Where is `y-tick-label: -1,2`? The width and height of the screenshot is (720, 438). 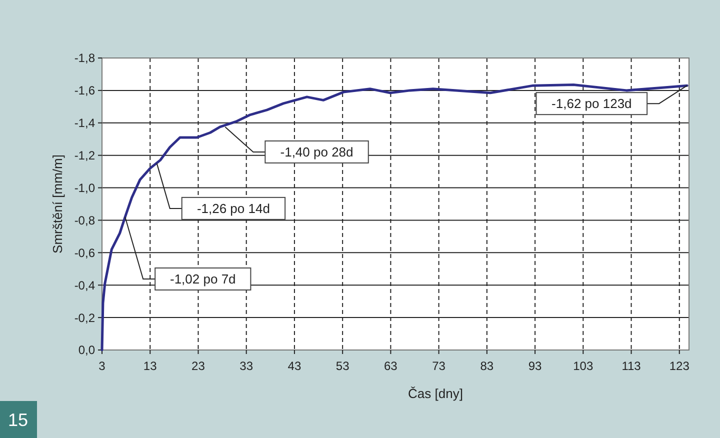 y-tick-label: -1,2 is located at coordinates (85, 155).